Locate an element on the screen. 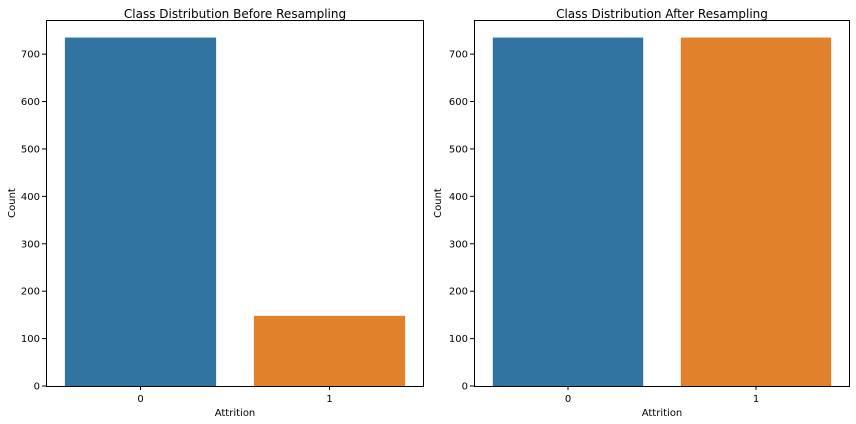 The height and width of the screenshot is (424, 856). chart-title: Class Distribution After Resampling is located at coordinates (662, 14).